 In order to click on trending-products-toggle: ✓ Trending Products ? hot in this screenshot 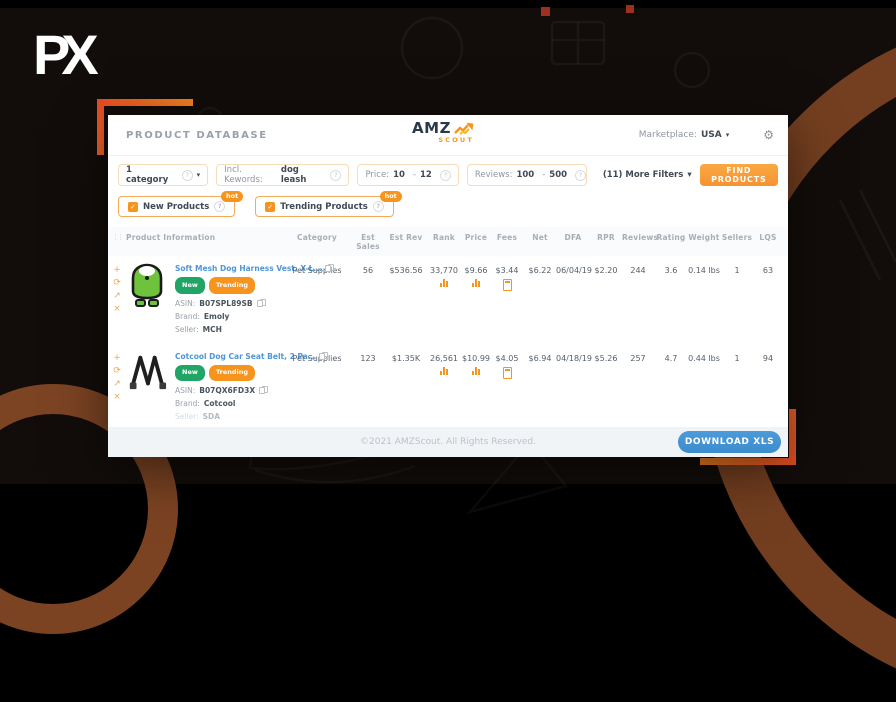, I will do `click(328, 204)`.